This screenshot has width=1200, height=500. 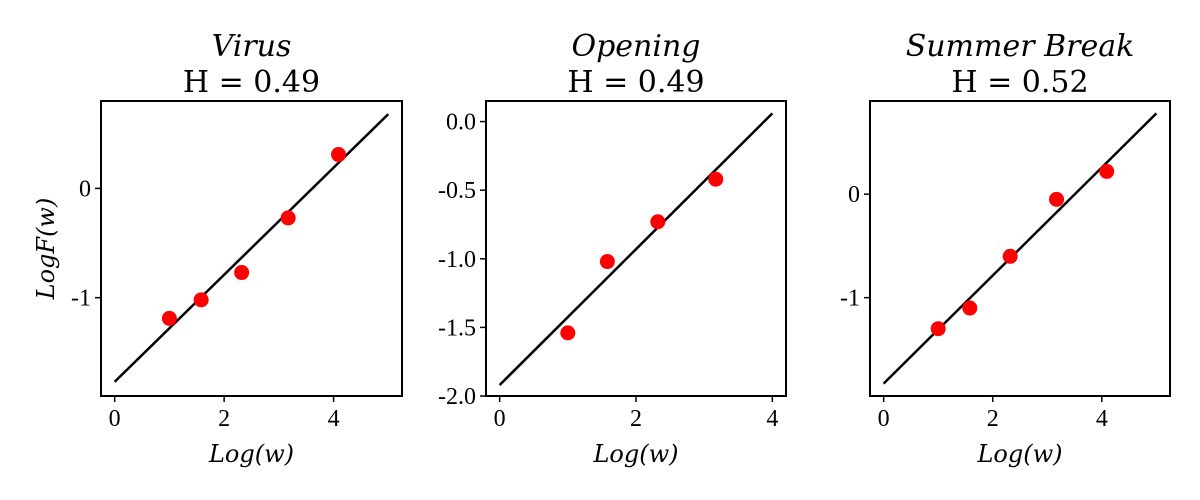 I want to click on chart-subtitle: H = 0.52, so click(x=1019, y=82).